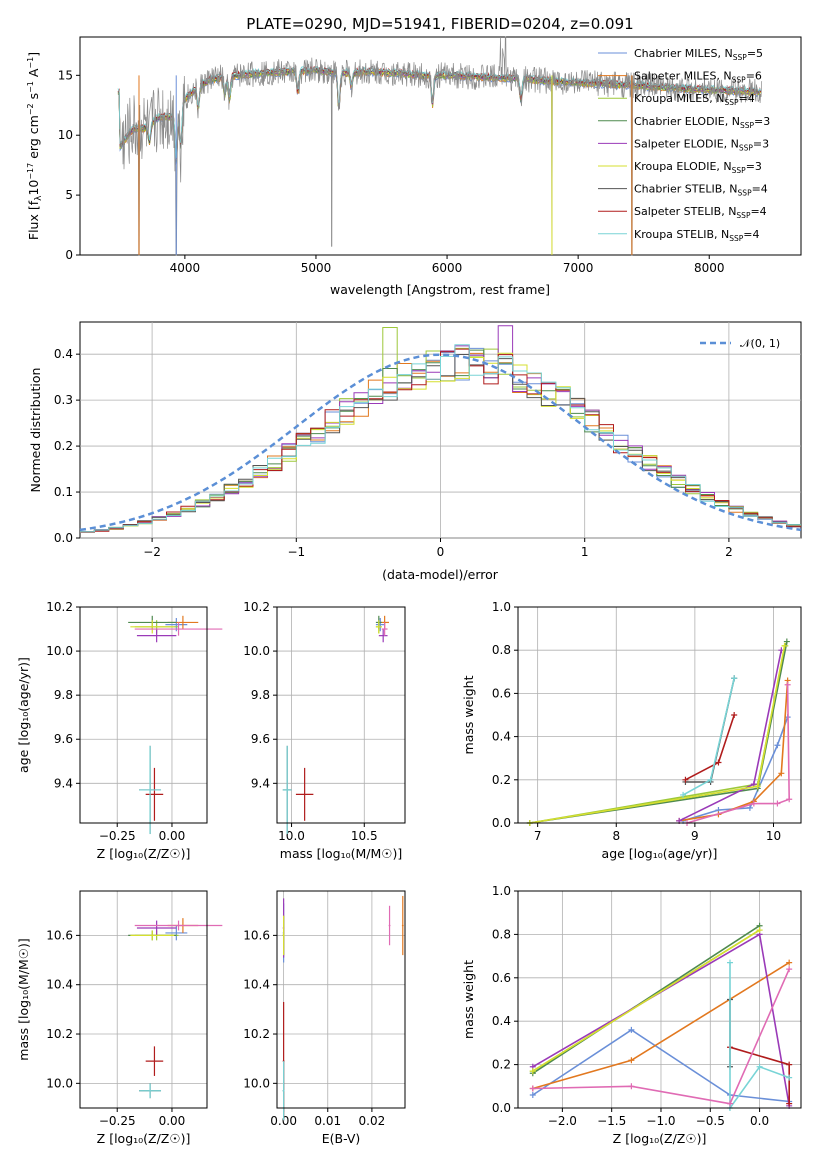 The height and width of the screenshot is (1170, 819). Describe the element at coordinates (660, 1138) in the screenshot. I see `weight_vs_Z-xlabel: Z [log₁₀(Z/Z☉)]` at that location.